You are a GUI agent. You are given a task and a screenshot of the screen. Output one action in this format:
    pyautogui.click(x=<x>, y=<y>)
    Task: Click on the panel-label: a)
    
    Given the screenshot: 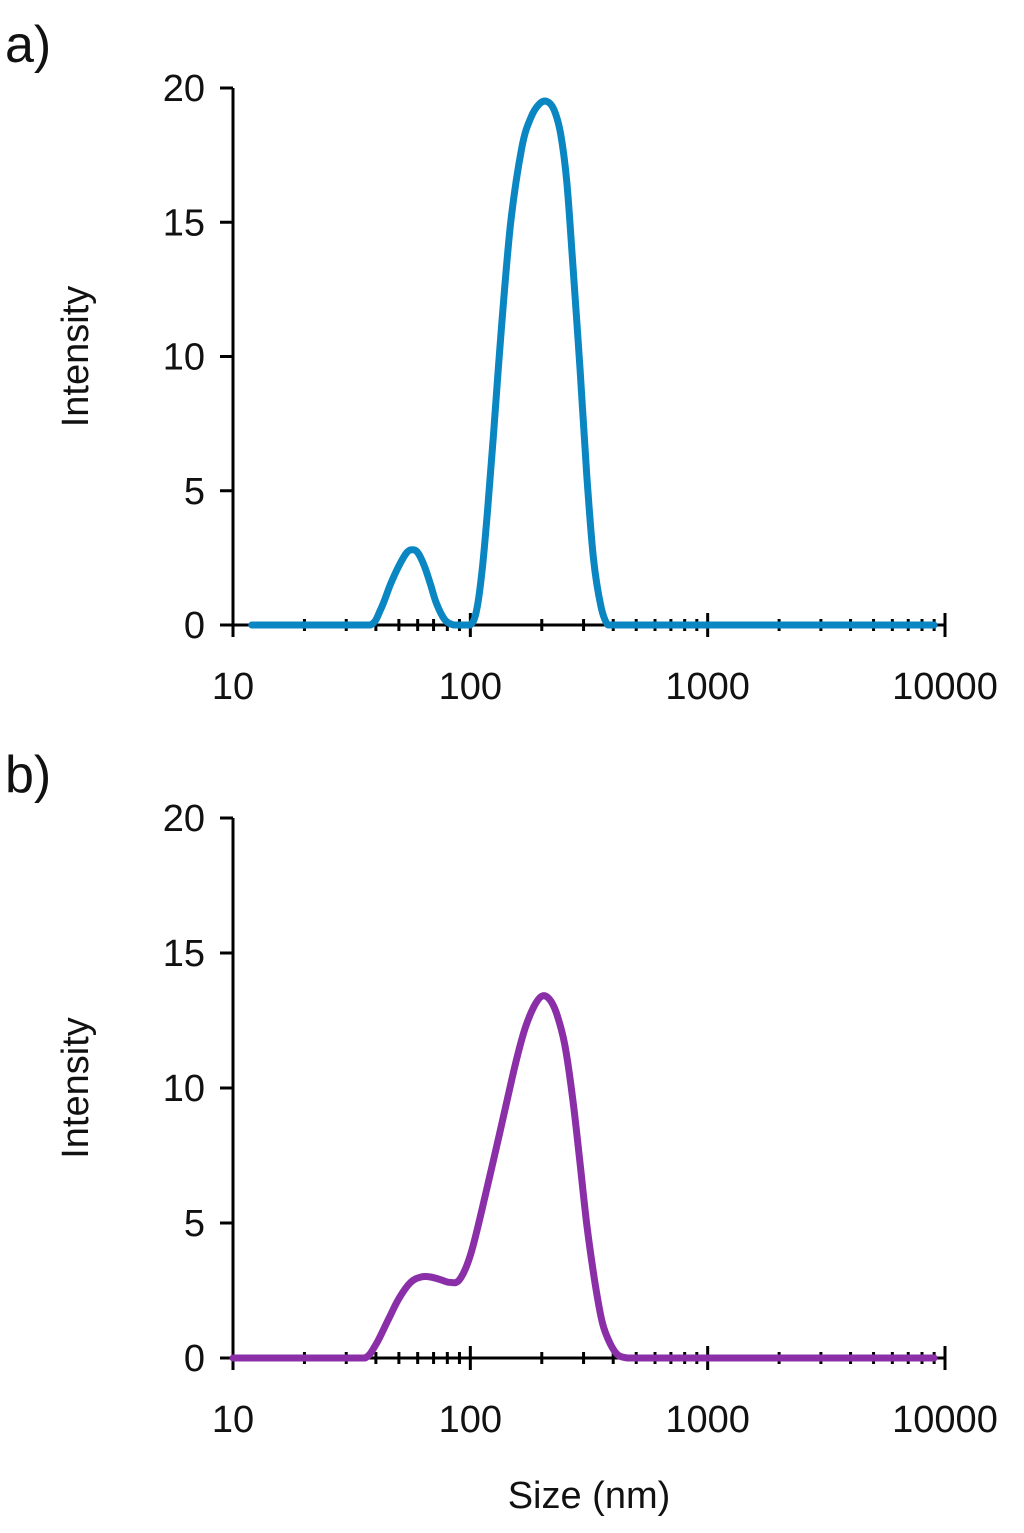 What is the action you would take?
    pyautogui.click(x=28, y=45)
    